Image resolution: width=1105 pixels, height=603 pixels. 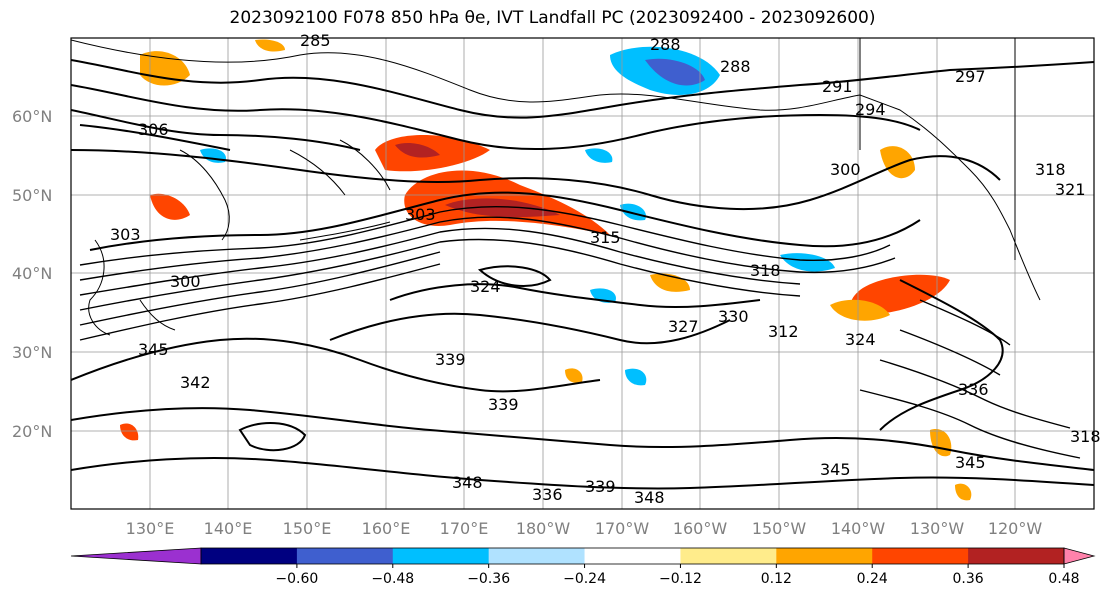 I want to click on contour-label: 297, so click(x=970, y=76).